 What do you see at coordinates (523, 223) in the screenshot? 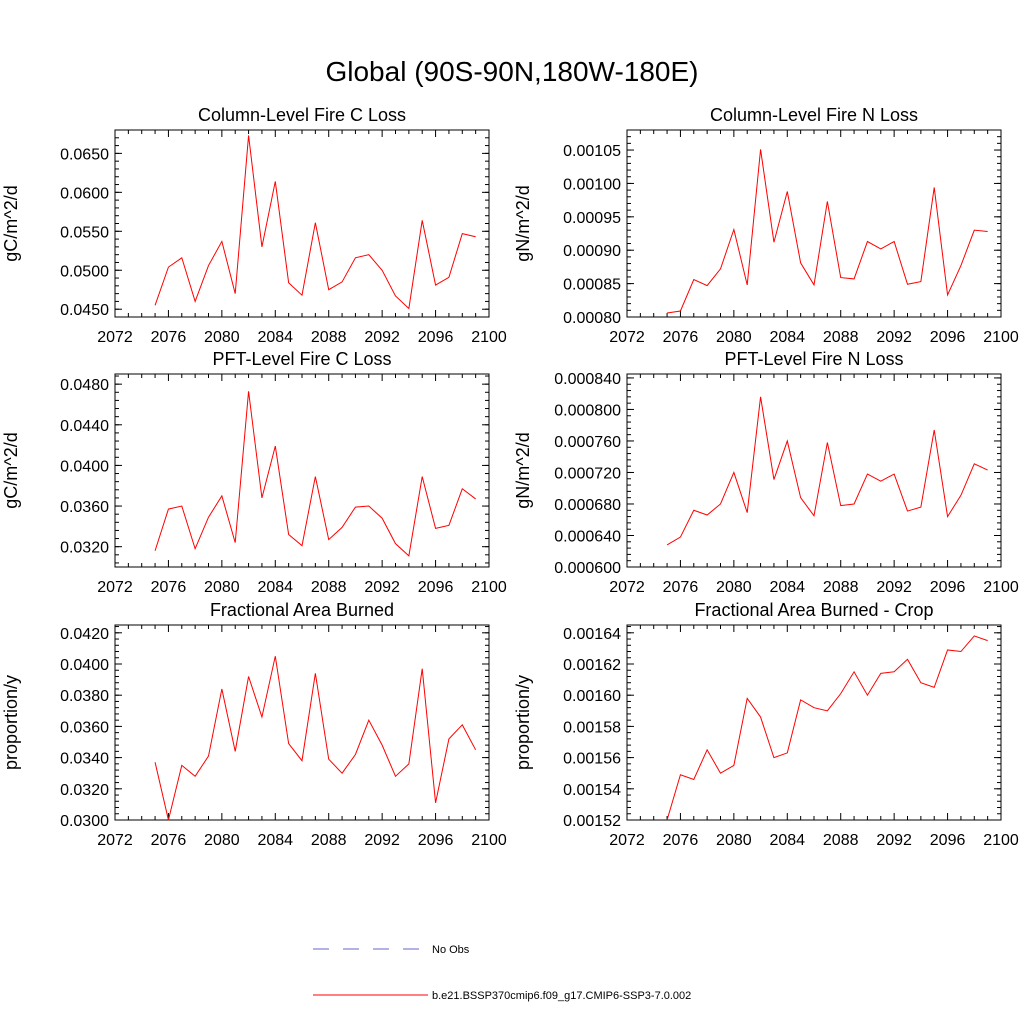
I see `y-axis-label: gN/m^2/d` at bounding box center [523, 223].